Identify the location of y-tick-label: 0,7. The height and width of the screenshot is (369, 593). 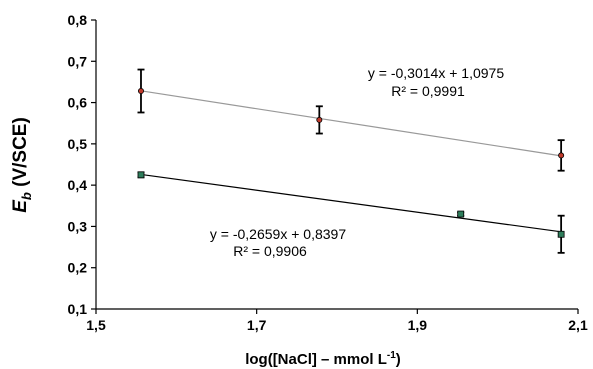
(78, 61).